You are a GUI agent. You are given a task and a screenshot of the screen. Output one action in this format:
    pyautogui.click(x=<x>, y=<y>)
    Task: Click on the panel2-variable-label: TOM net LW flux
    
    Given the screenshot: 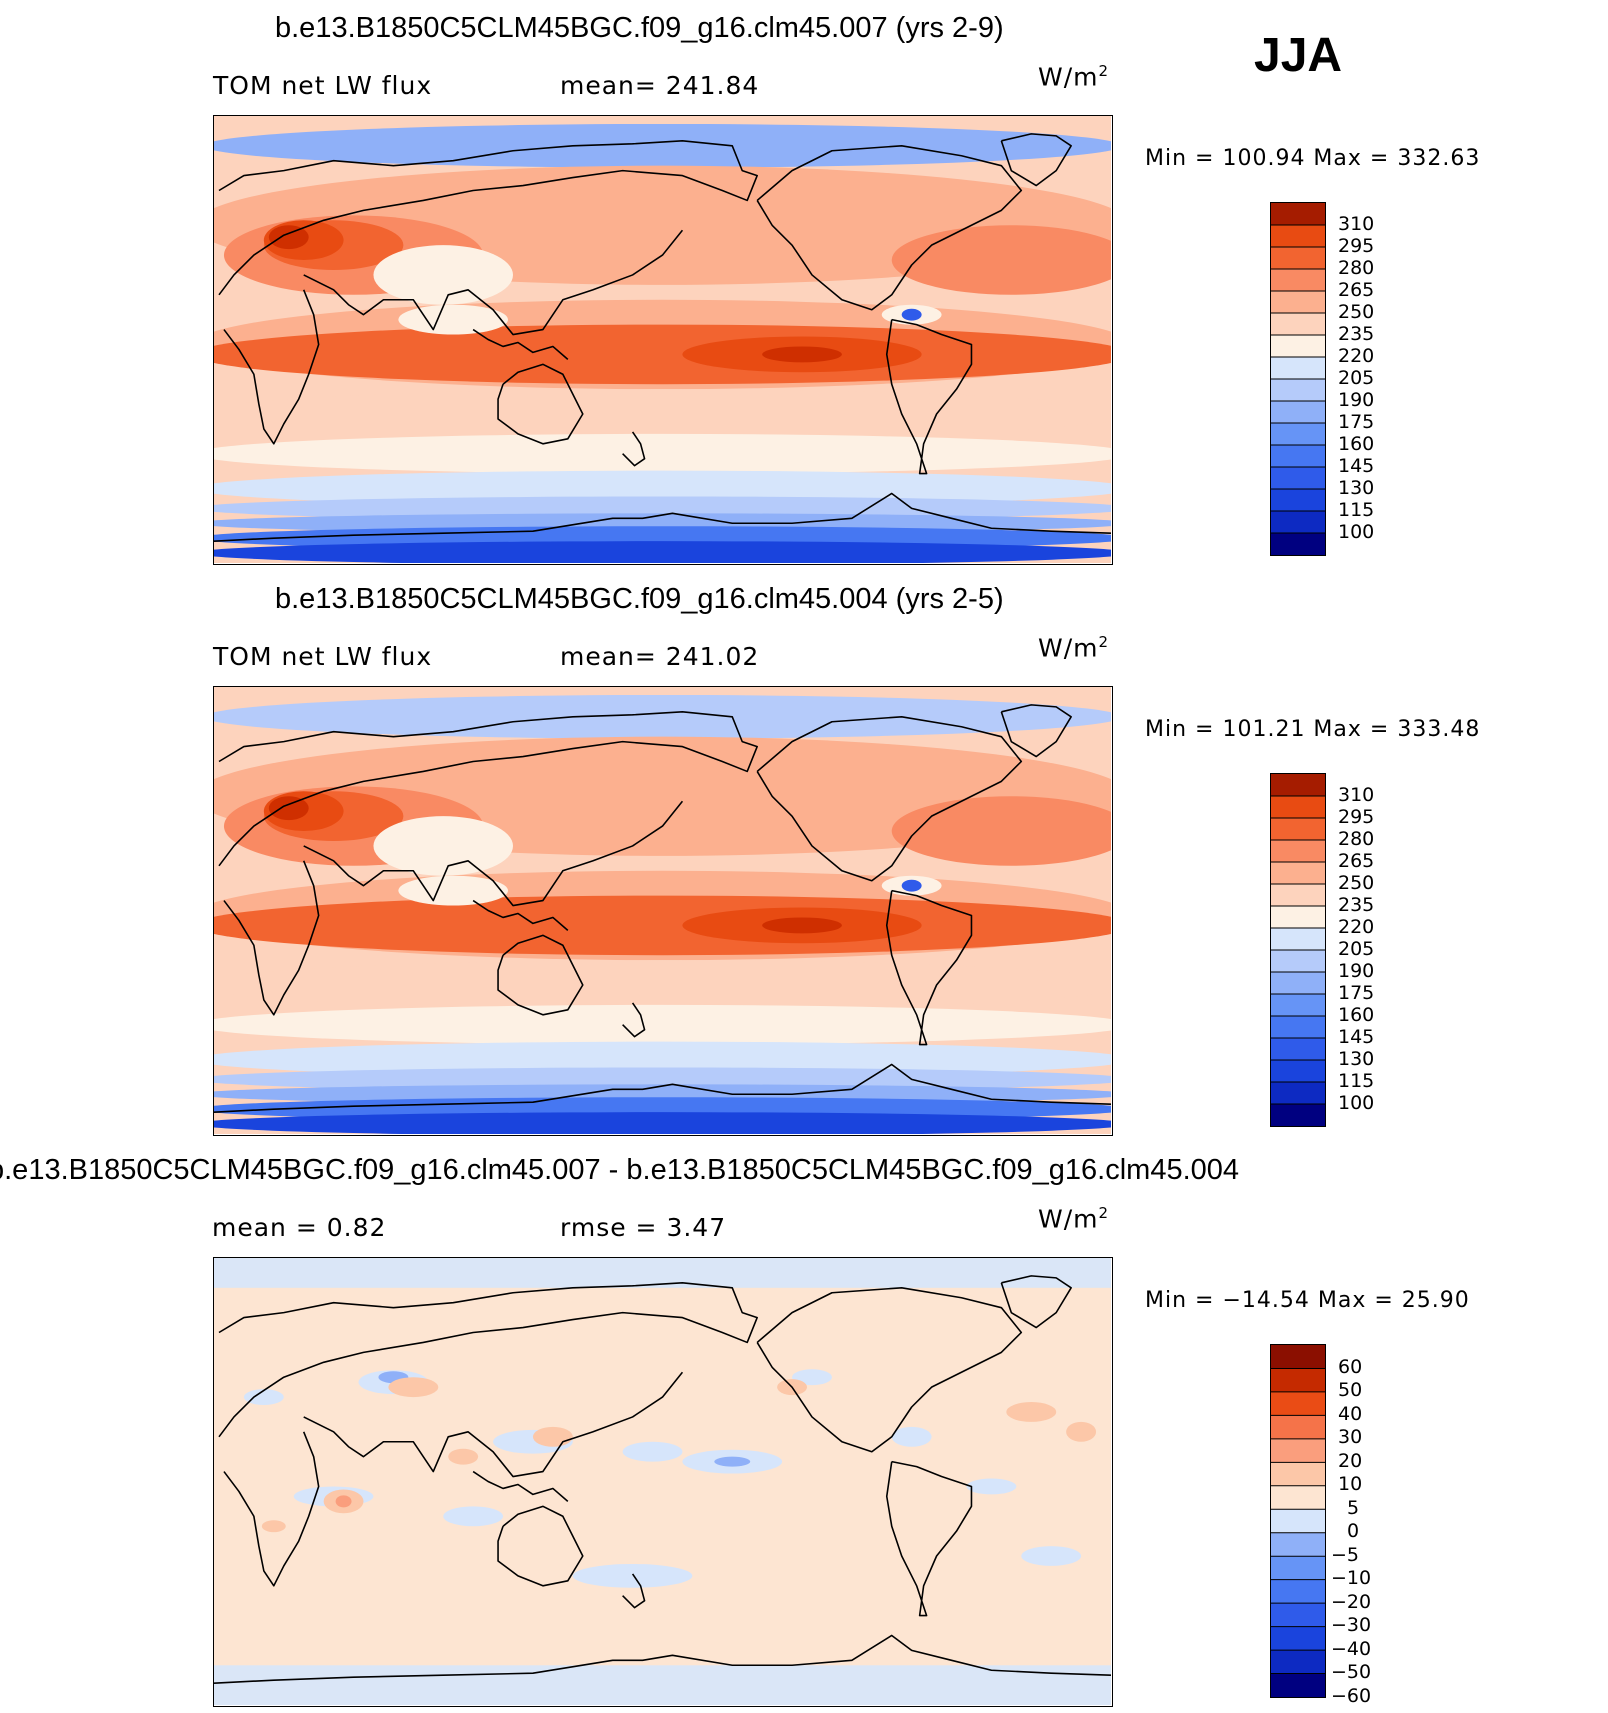 What is the action you would take?
    pyautogui.click(x=323, y=656)
    